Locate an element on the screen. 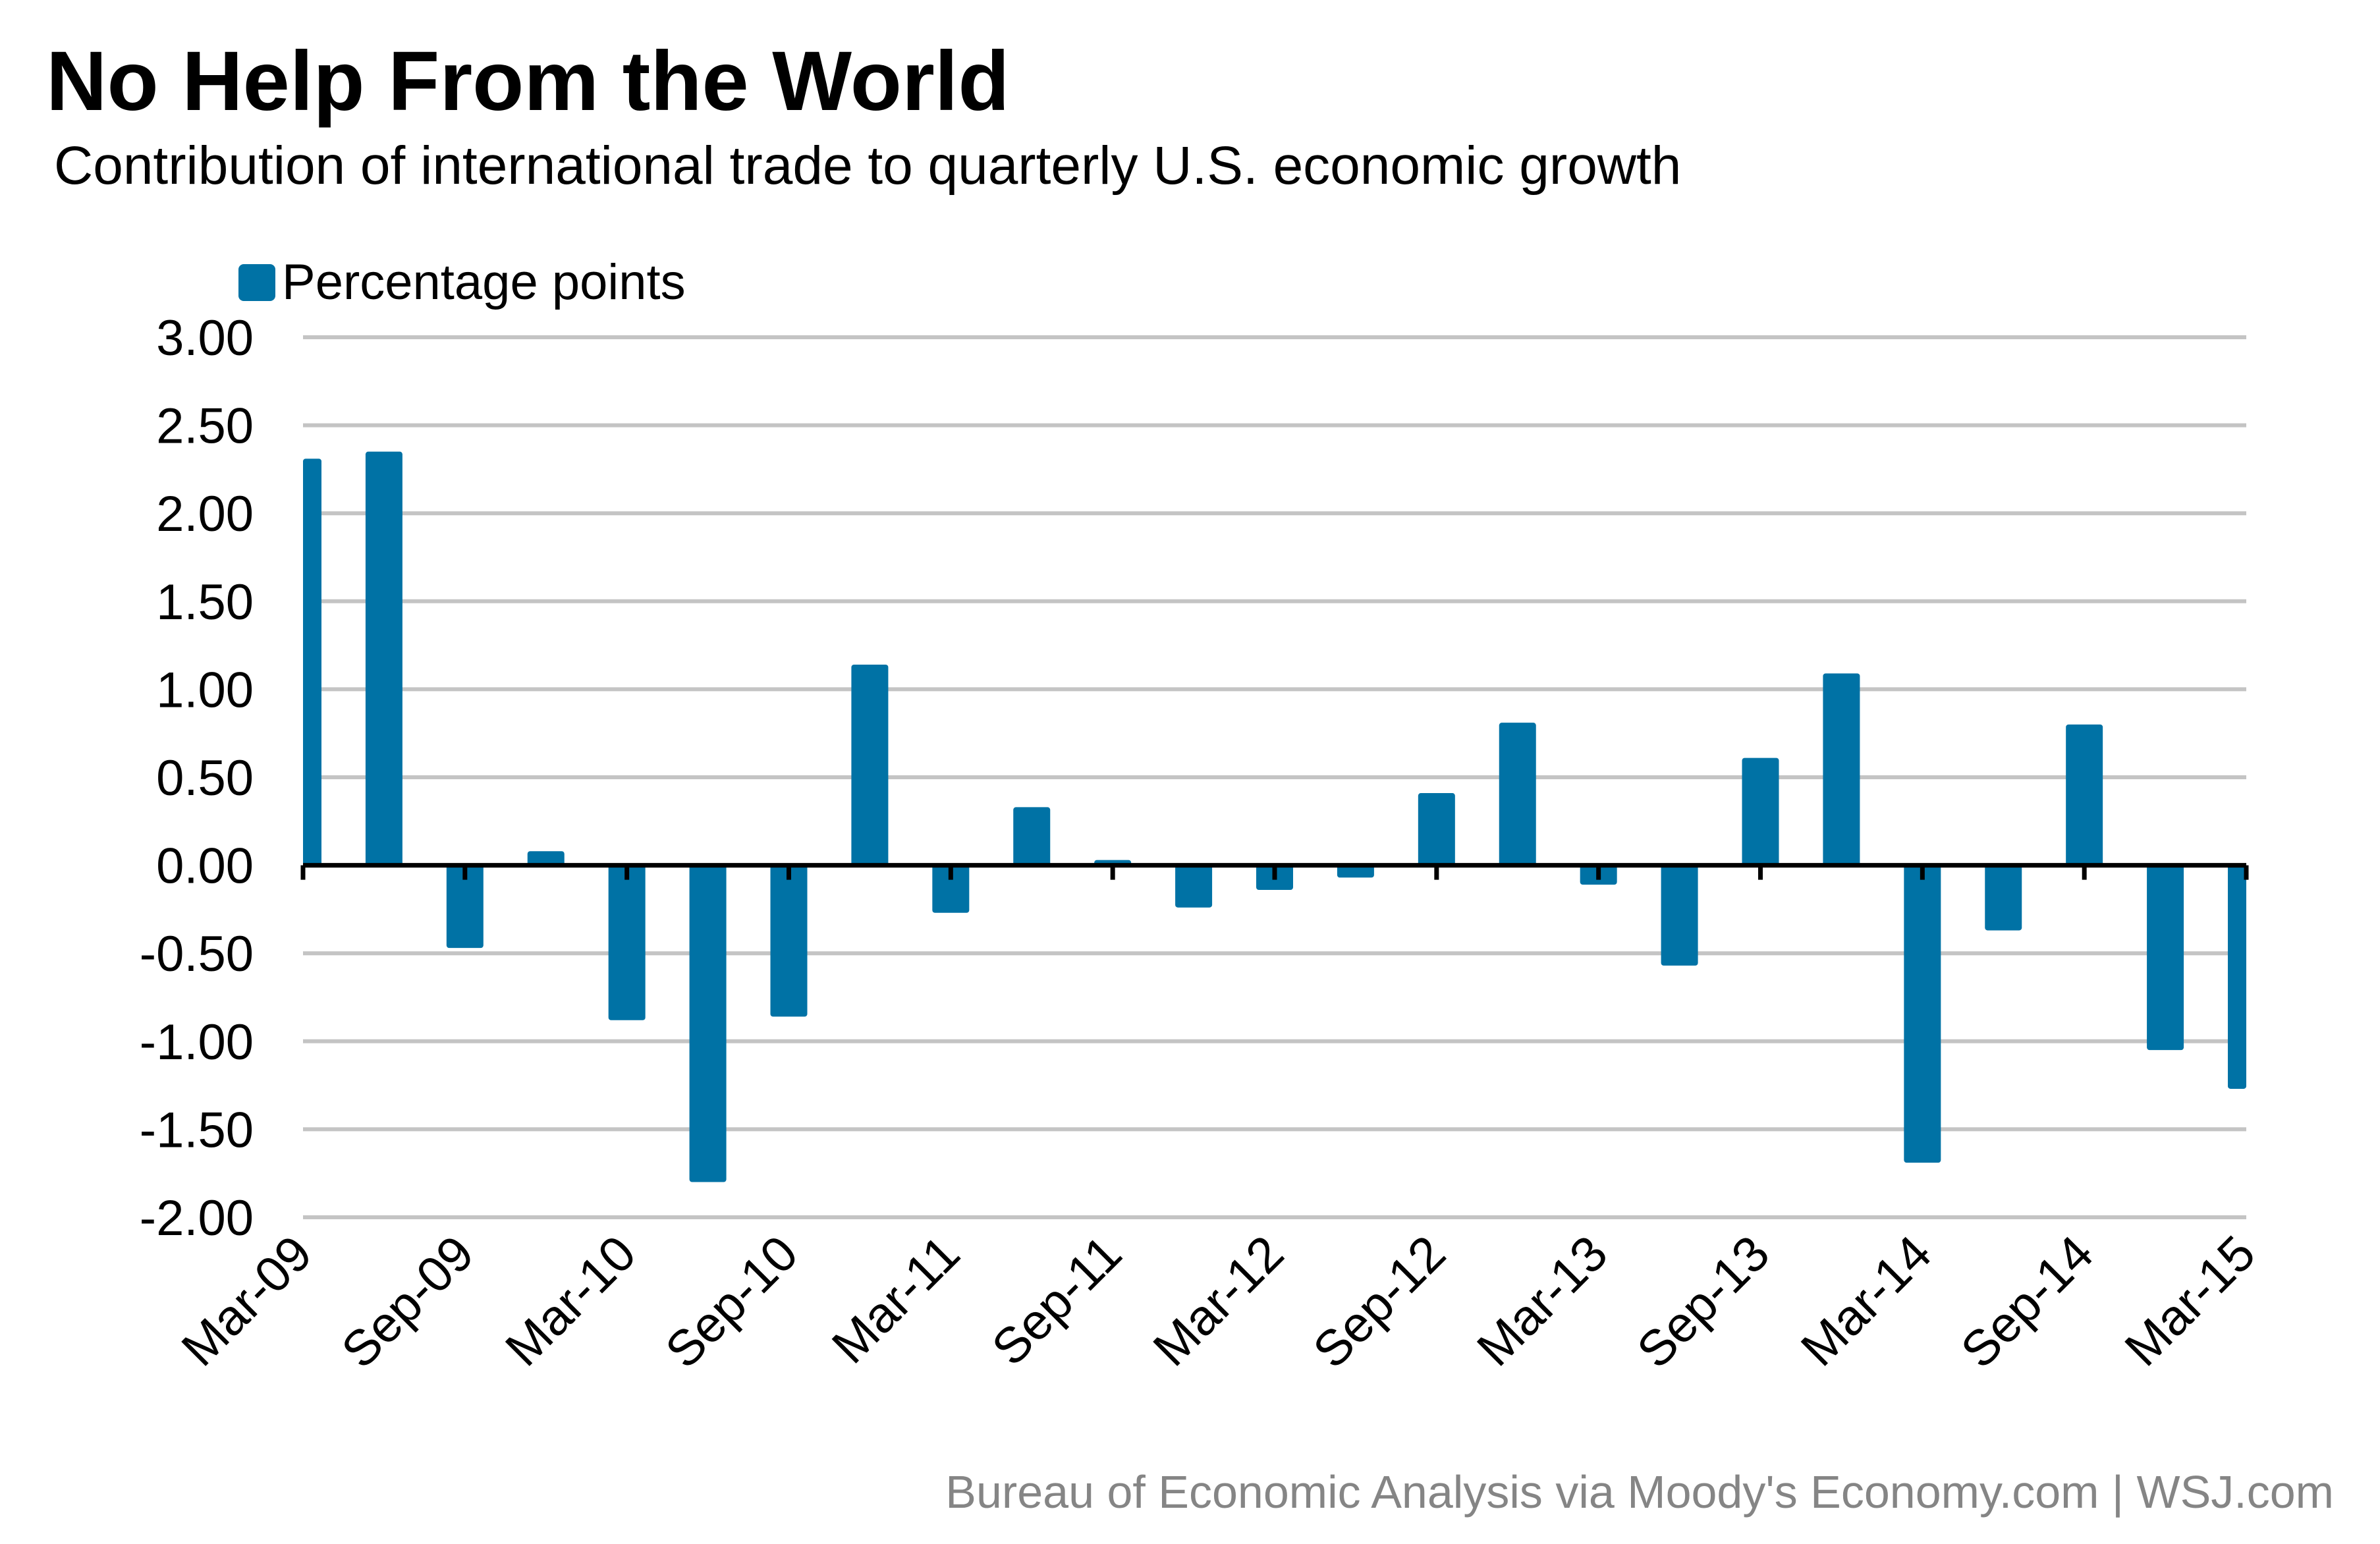 The width and height of the screenshot is (2380, 1544). y-tick-label: -2.00 is located at coordinates (197, 1218).